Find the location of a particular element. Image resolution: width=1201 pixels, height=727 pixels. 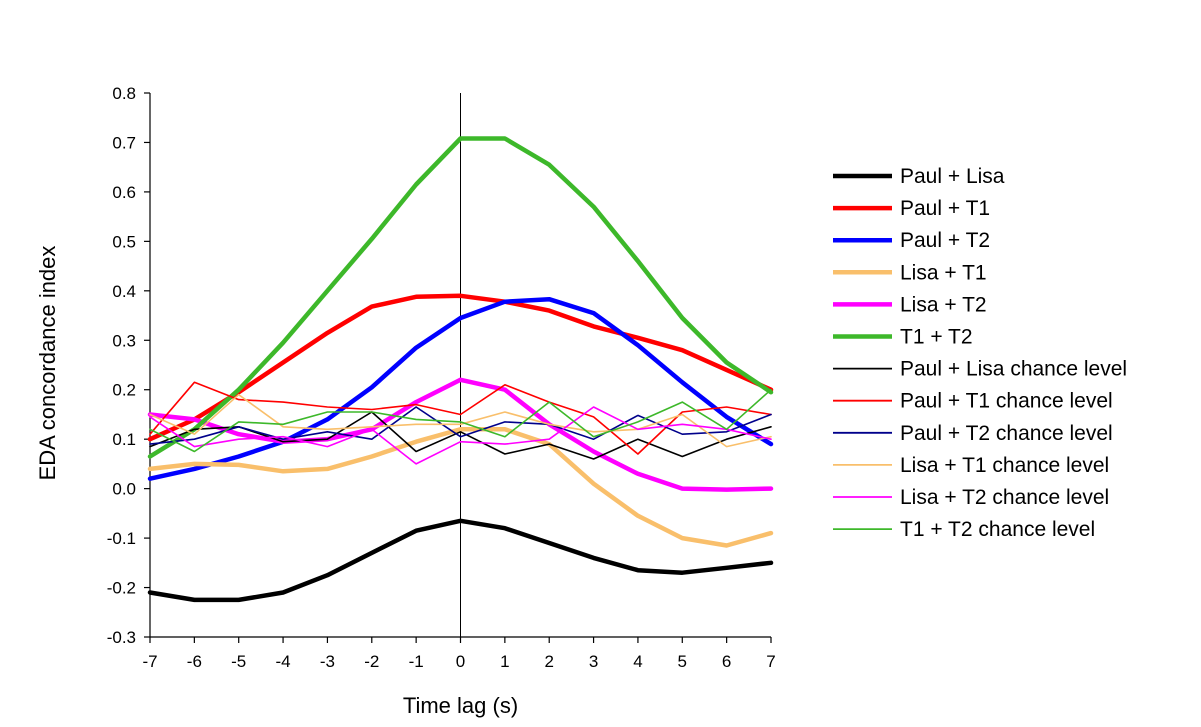

legend-label: Lisa + T2 chance level is located at coordinates (1004, 497).